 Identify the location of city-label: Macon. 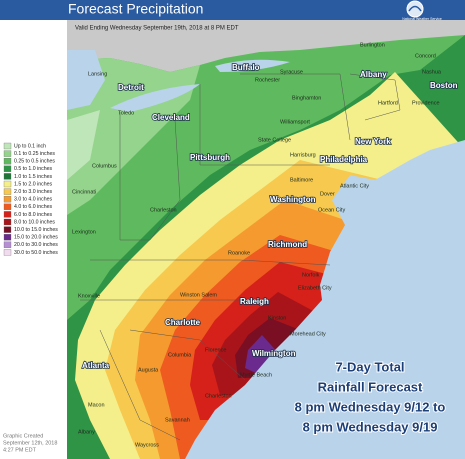
(96, 405).